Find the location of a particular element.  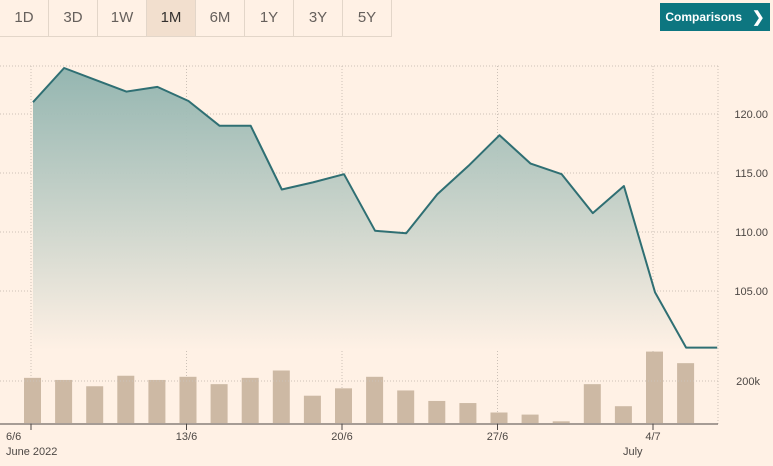

x-tick-label: 6/6 is located at coordinates (13, 437).